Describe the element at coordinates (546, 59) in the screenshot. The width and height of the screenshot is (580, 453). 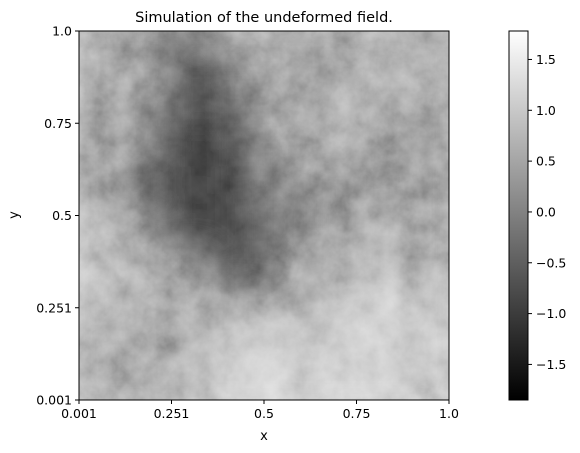
I see `colorbar-tick-label: 1.5` at that location.